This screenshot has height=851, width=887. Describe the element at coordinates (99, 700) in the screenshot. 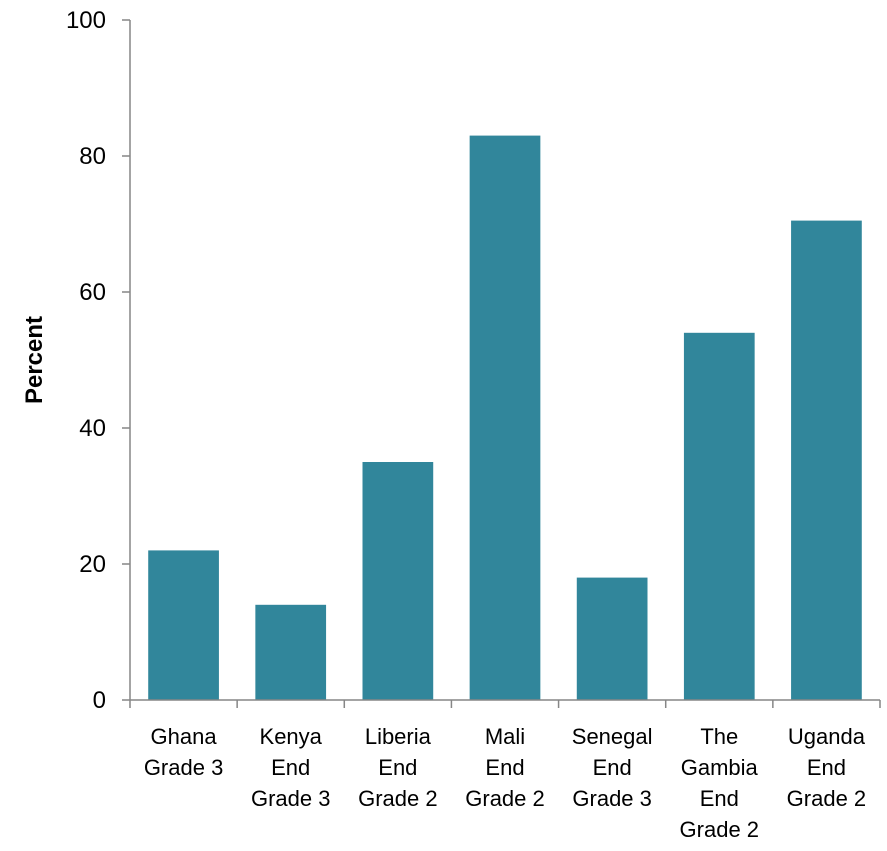

I see `y-tick-label: 0` at that location.